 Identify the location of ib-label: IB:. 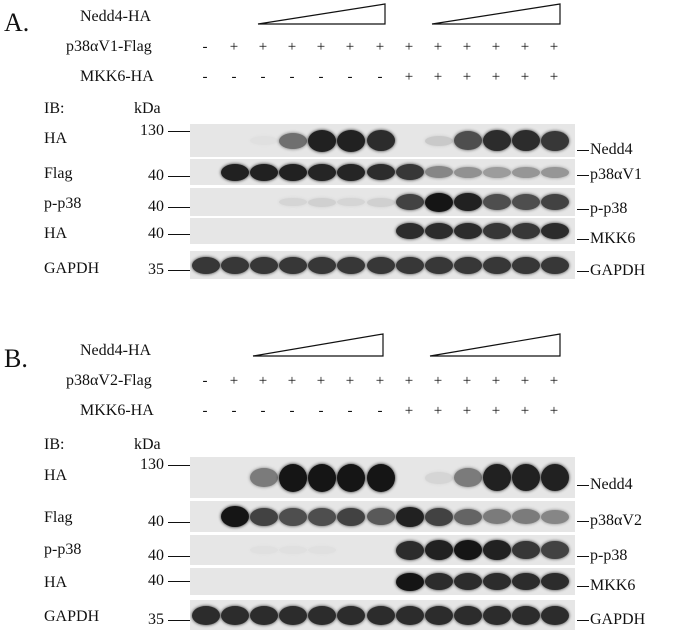
(54, 108).